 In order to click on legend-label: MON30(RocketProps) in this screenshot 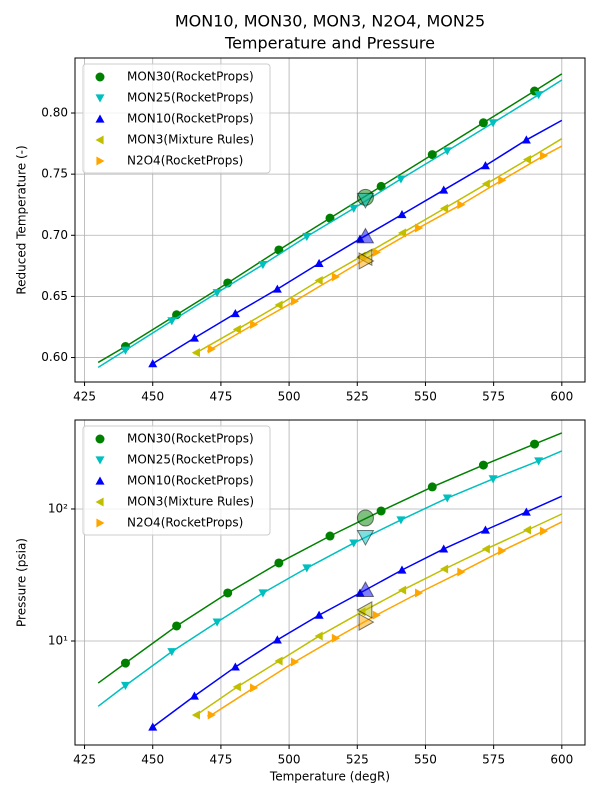, I will do `click(190, 77)`.